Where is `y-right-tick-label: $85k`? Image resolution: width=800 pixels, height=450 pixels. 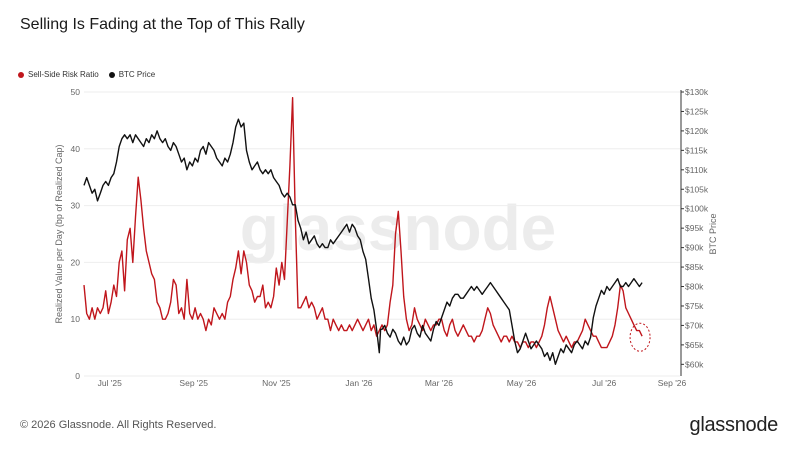 y-right-tick-label: $85k is located at coordinates (694, 267).